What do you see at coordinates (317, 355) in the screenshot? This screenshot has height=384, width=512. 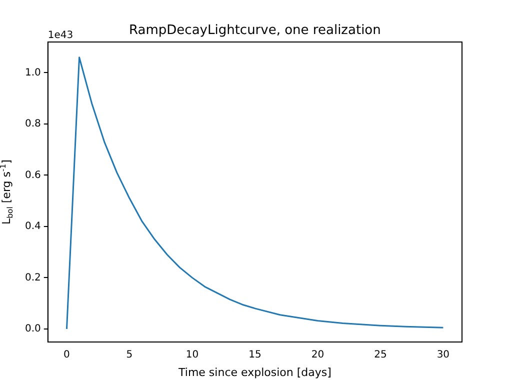 I see `x-tick-label: 20` at bounding box center [317, 355].